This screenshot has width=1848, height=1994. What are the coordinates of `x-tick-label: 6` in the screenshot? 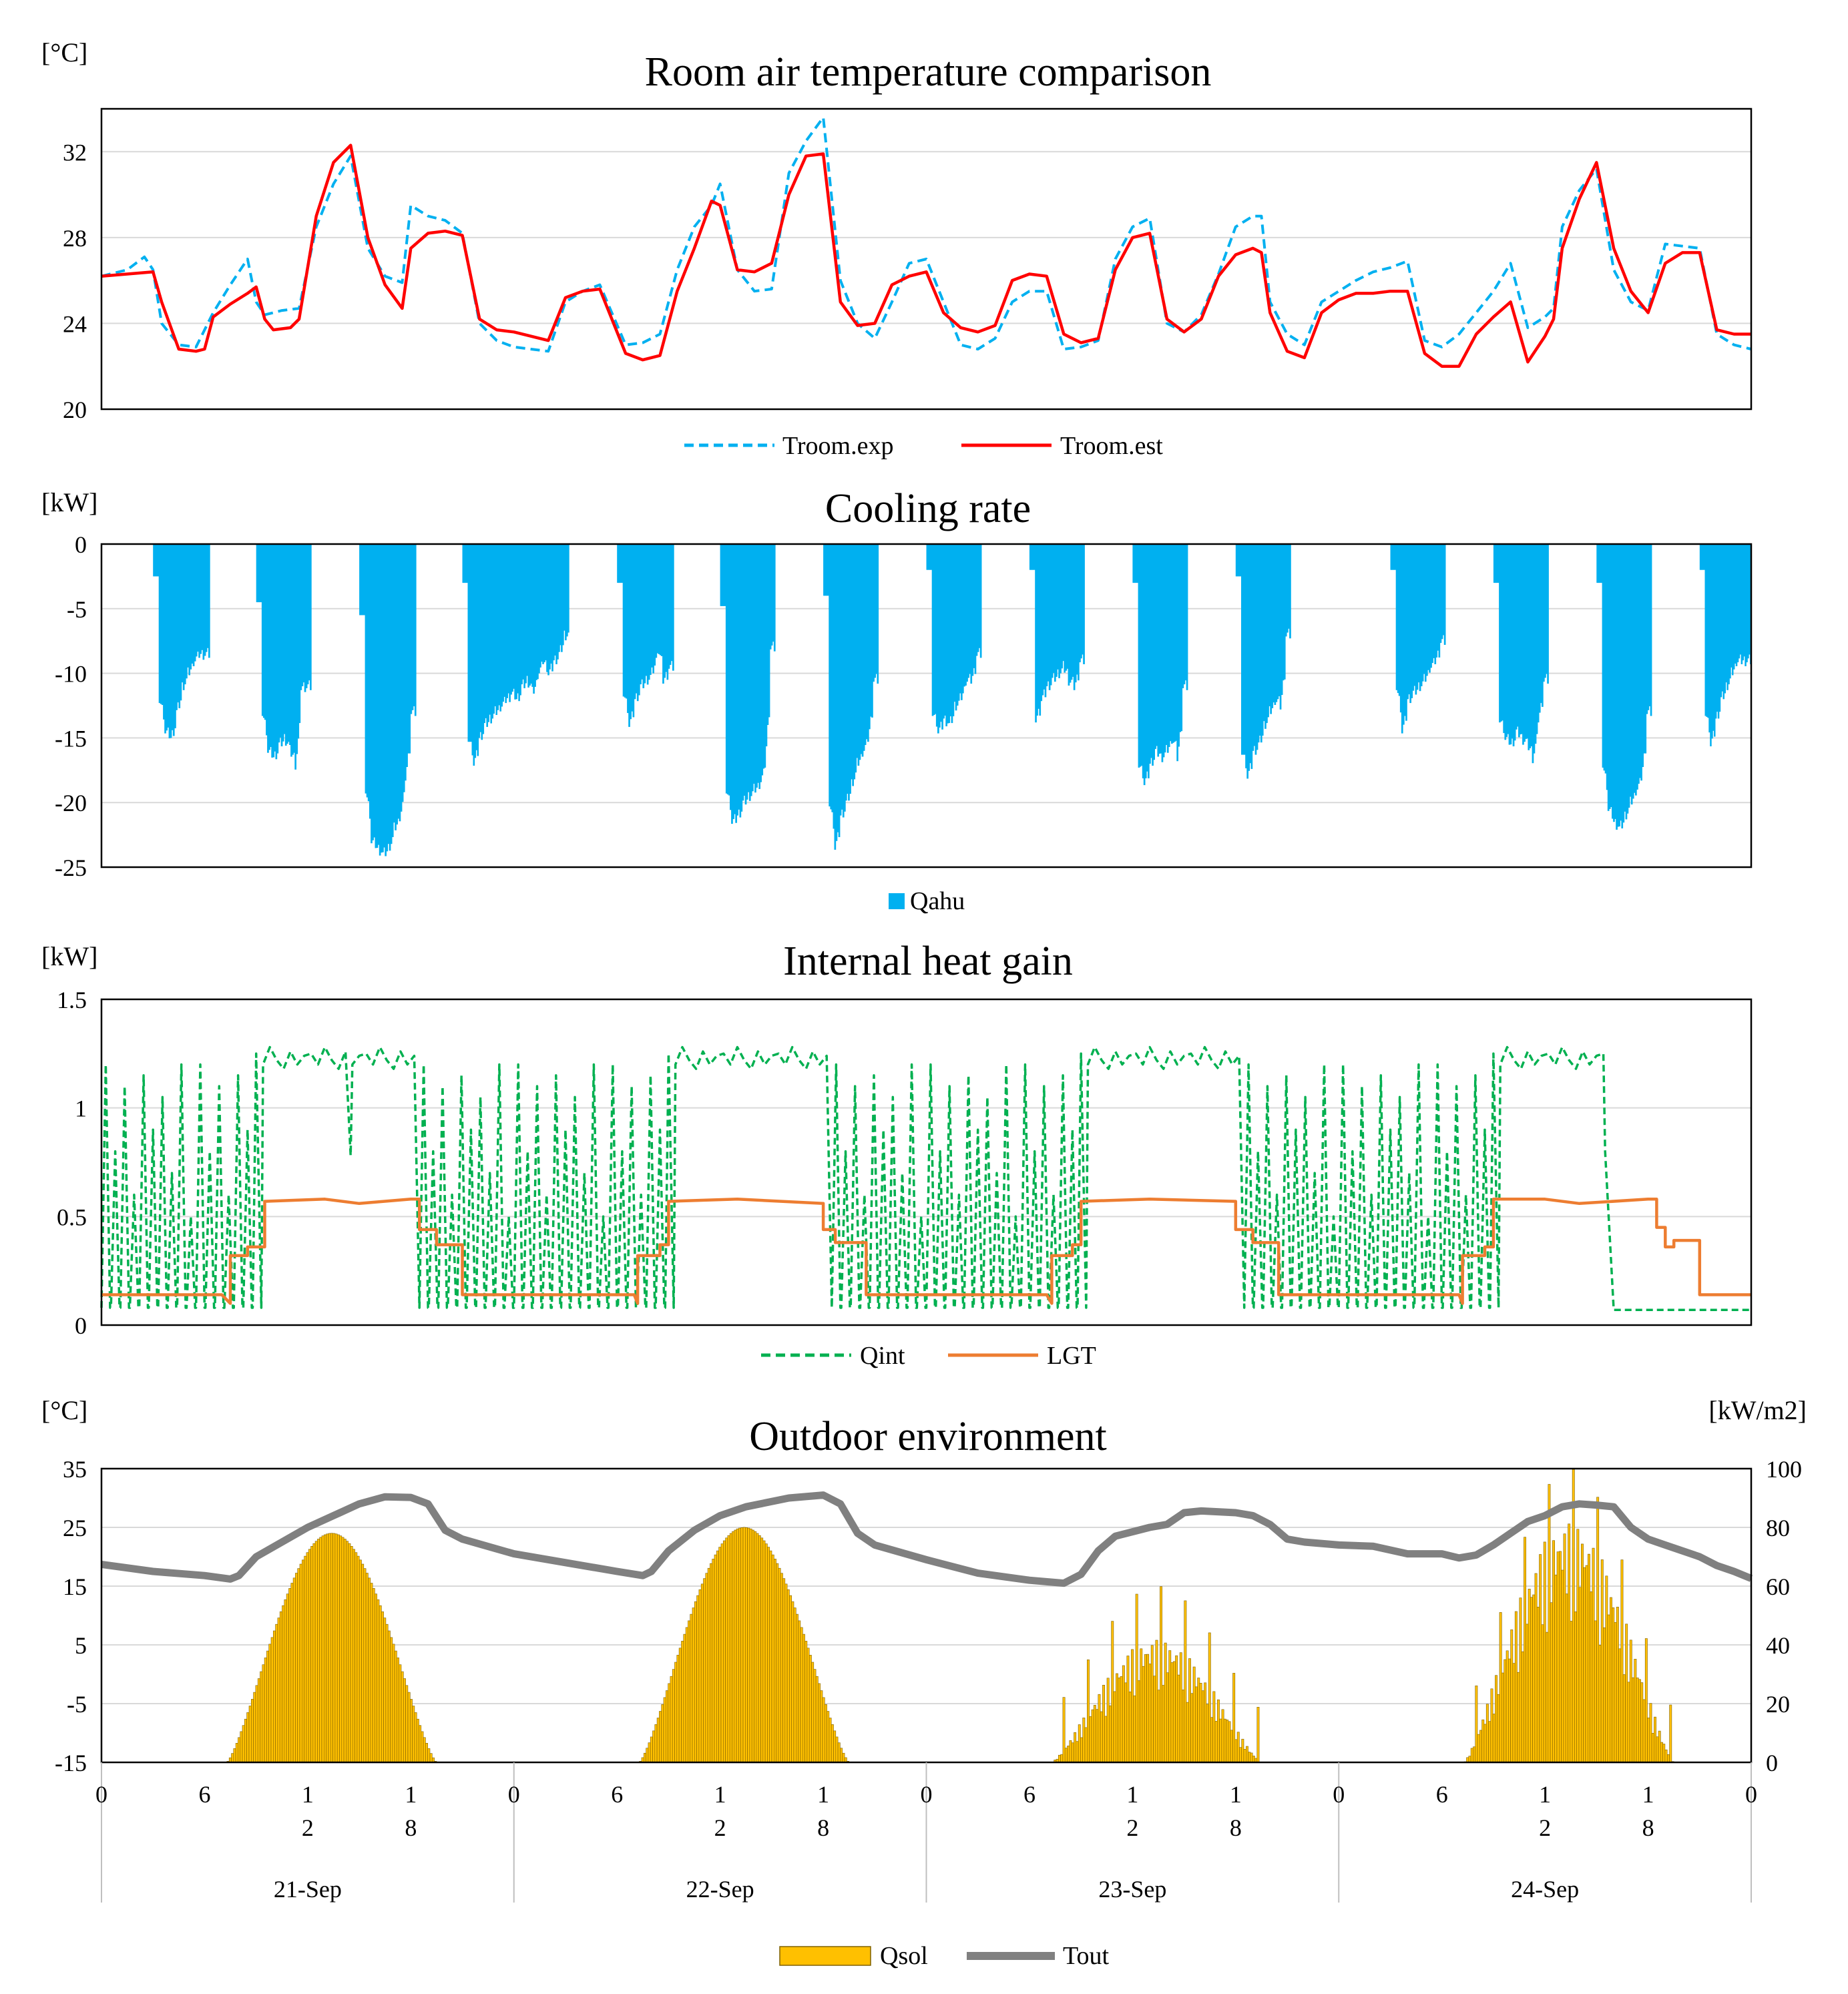 It's located at (204, 1794).